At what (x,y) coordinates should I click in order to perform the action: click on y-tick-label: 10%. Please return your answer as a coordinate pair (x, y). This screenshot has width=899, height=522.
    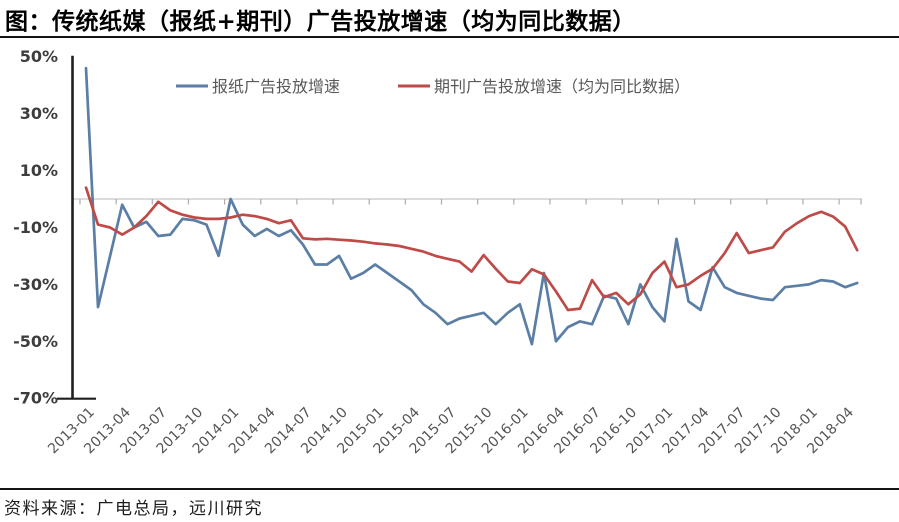
    Looking at the image, I should click on (39, 170).